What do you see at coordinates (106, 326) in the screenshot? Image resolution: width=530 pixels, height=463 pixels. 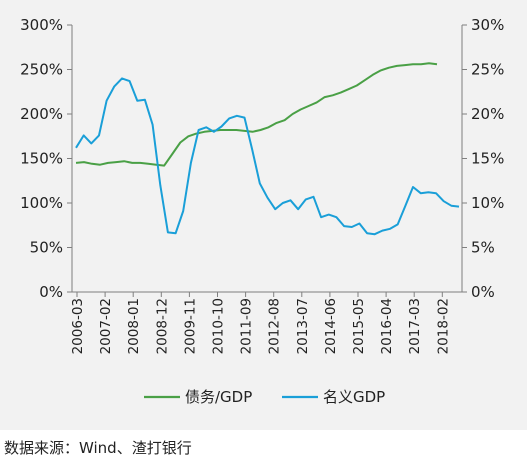 I see `x-tick-label: 2007-02` at bounding box center [106, 326].